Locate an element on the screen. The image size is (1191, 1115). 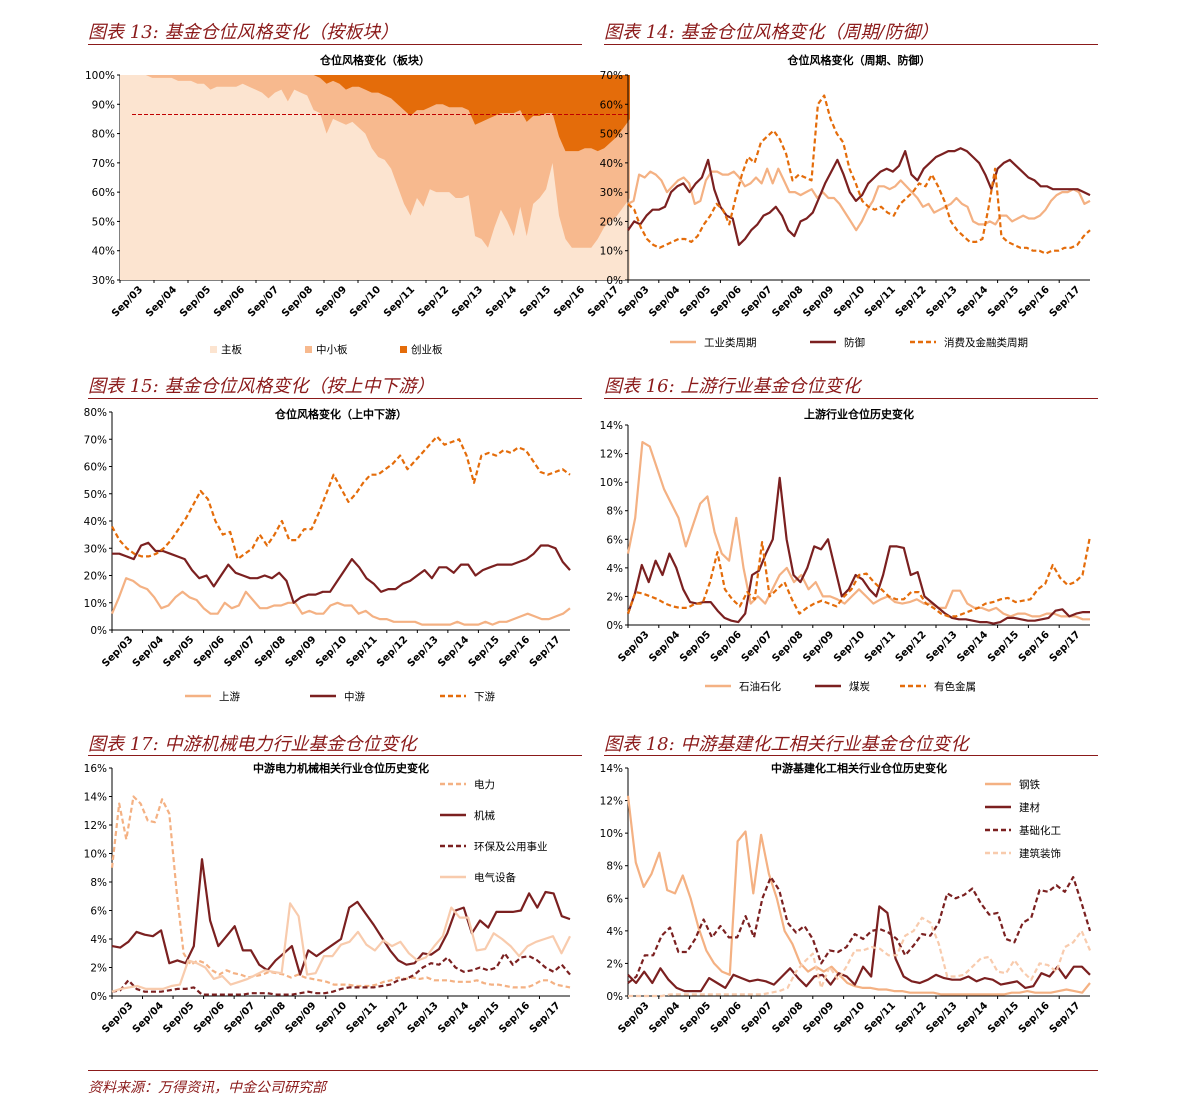
line-series-环保及公用事业 is located at coordinates (341, 974).